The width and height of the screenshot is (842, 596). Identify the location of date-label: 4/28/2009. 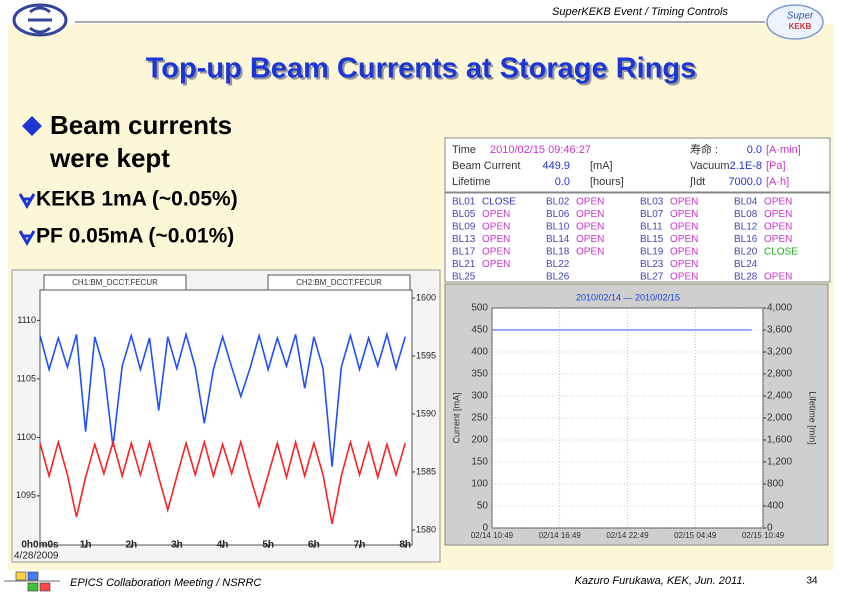
(36, 556).